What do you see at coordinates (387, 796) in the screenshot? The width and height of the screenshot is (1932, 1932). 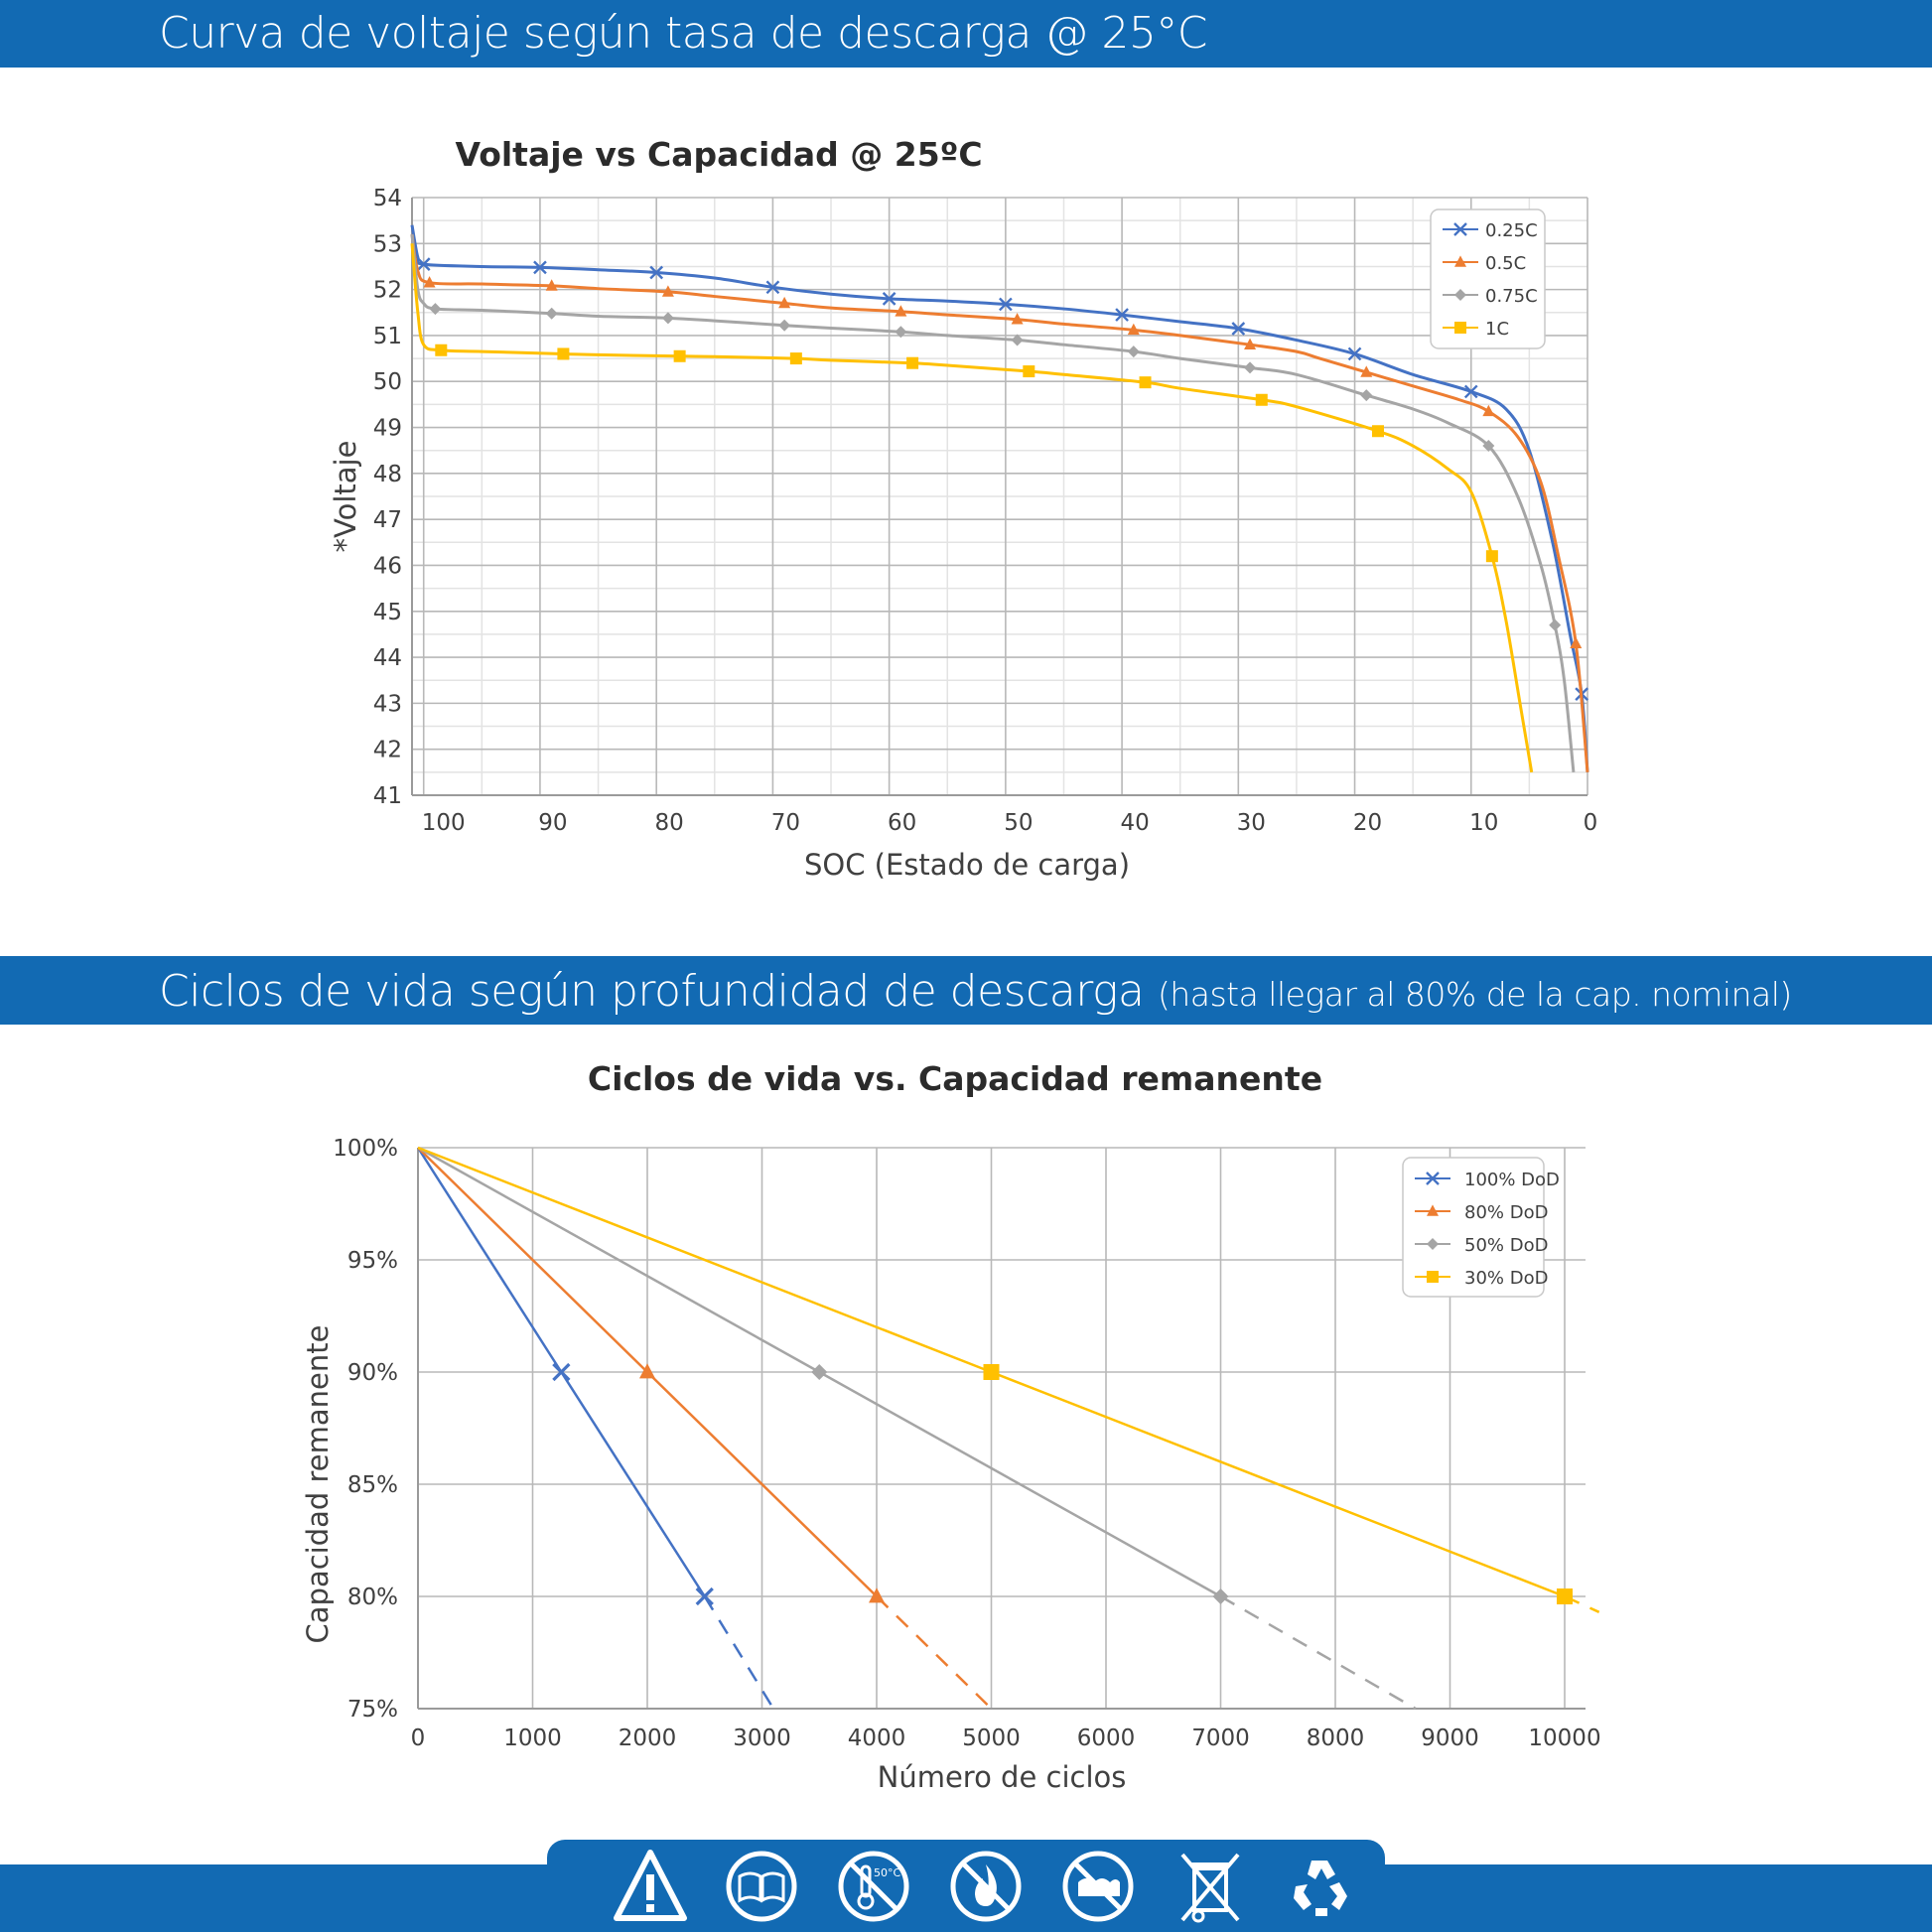 I see `y-tick-label: 41` at bounding box center [387, 796].